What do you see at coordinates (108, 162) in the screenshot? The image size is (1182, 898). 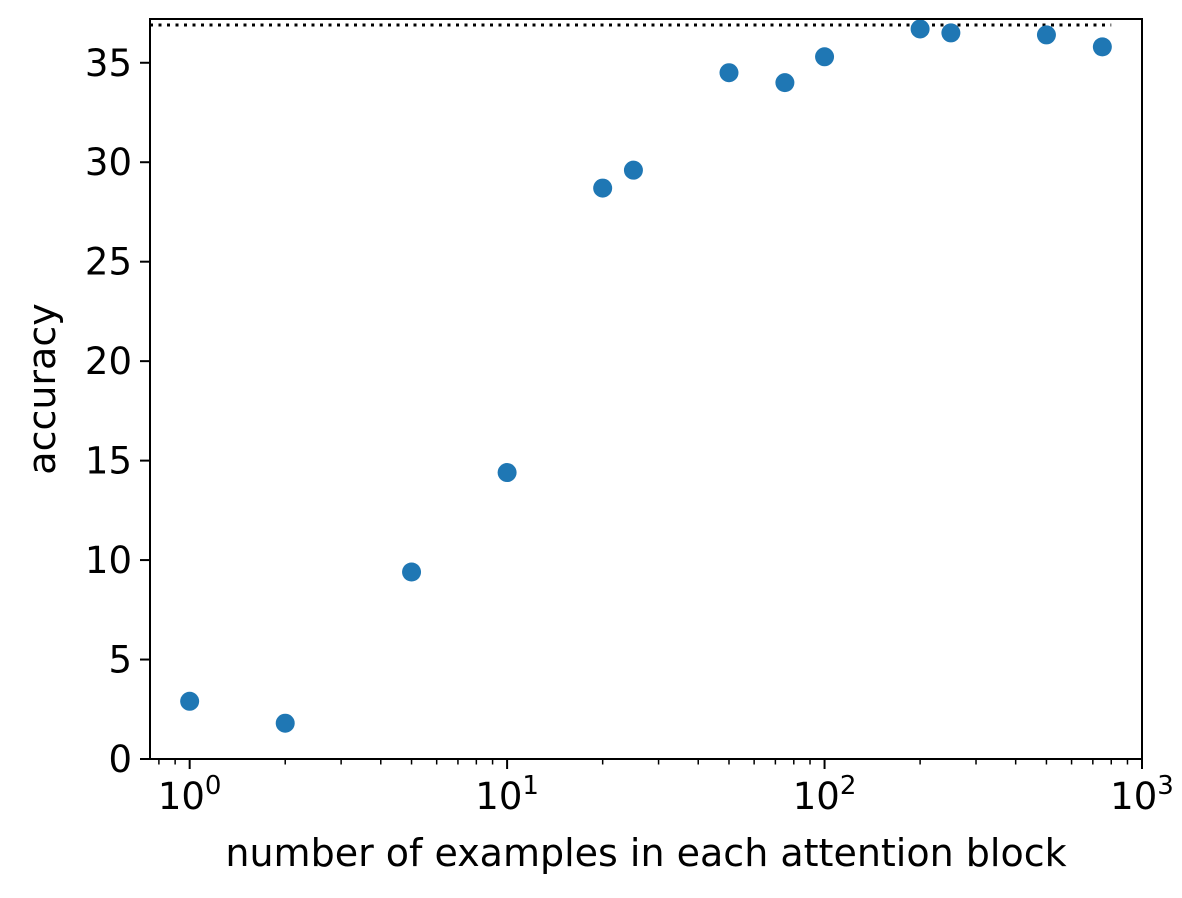 I see `y-tick-label: 30` at bounding box center [108, 162].